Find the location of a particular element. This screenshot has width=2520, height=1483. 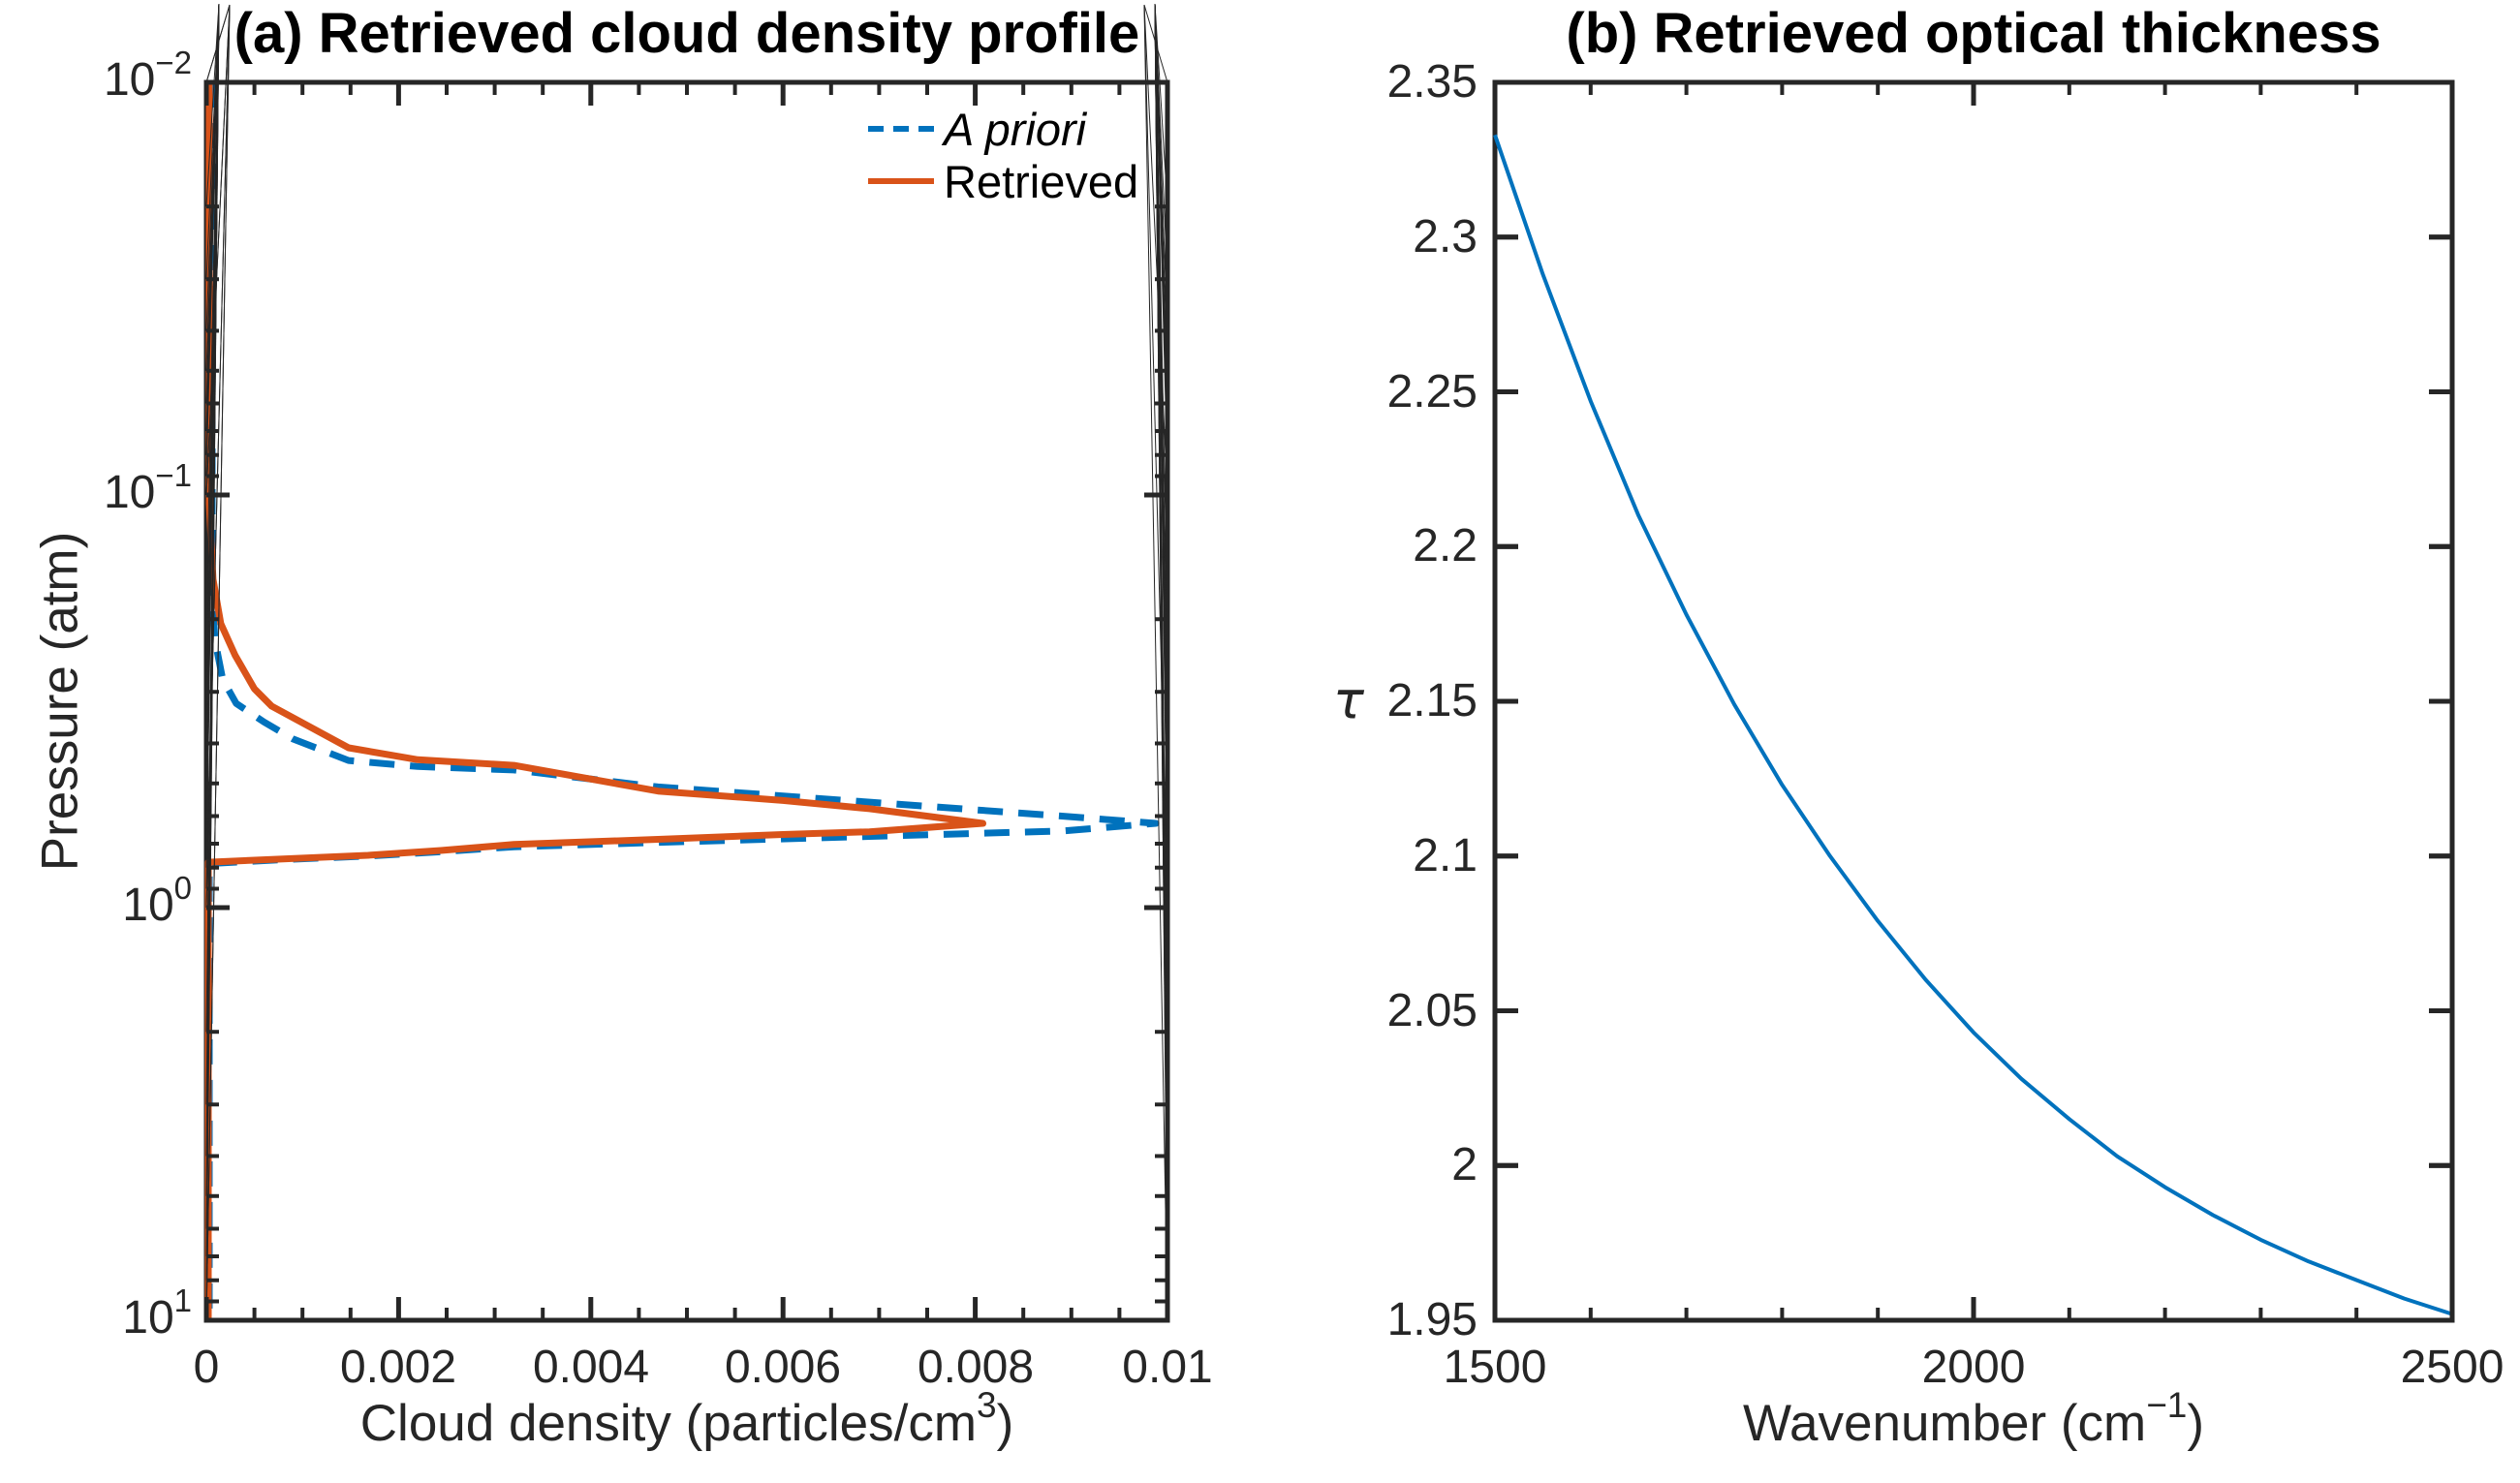

panel-a-xlabel-suffix: ) is located at coordinates (1005, 1424).